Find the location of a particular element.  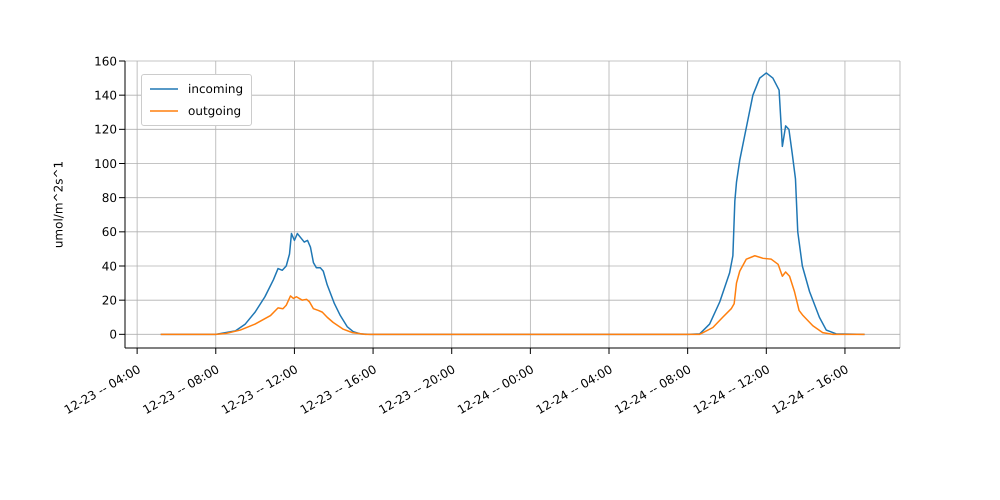

y-axis-title: umol/m^2s^1 is located at coordinates (58, 204).